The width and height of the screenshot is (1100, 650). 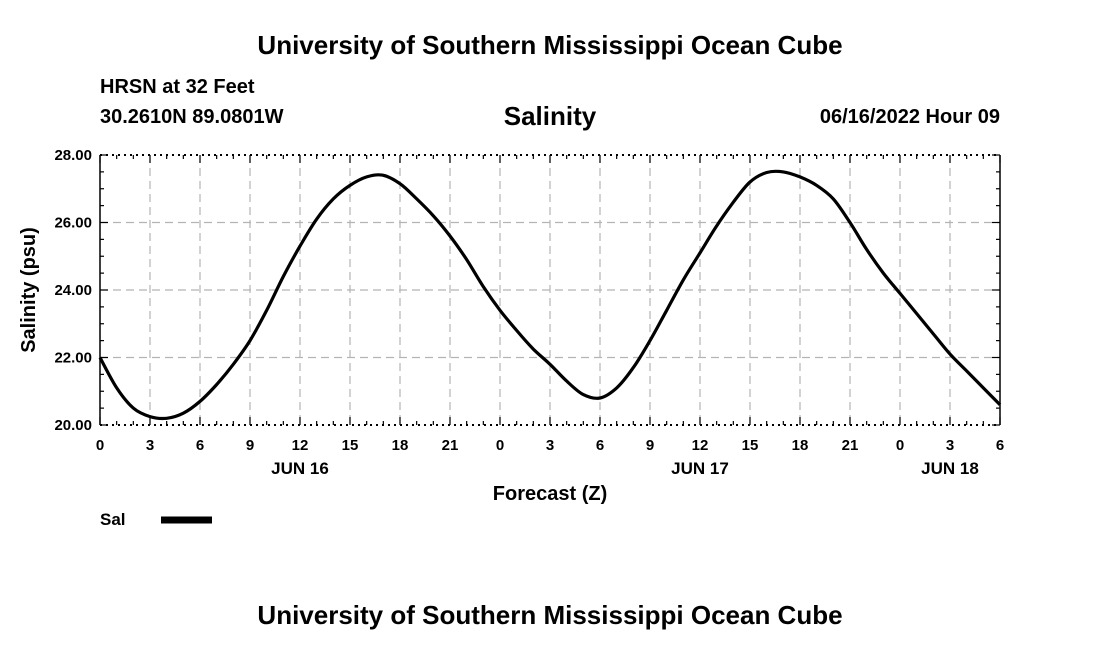 I want to click on y-tick-label: 26.00, so click(x=73, y=223).